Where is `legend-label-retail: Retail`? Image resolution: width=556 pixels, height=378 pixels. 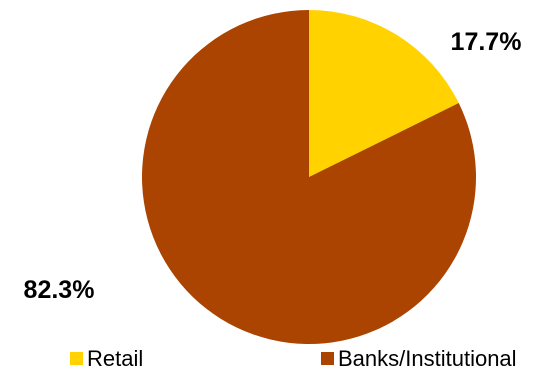
legend-label-retail: Retail is located at coordinates (115, 358).